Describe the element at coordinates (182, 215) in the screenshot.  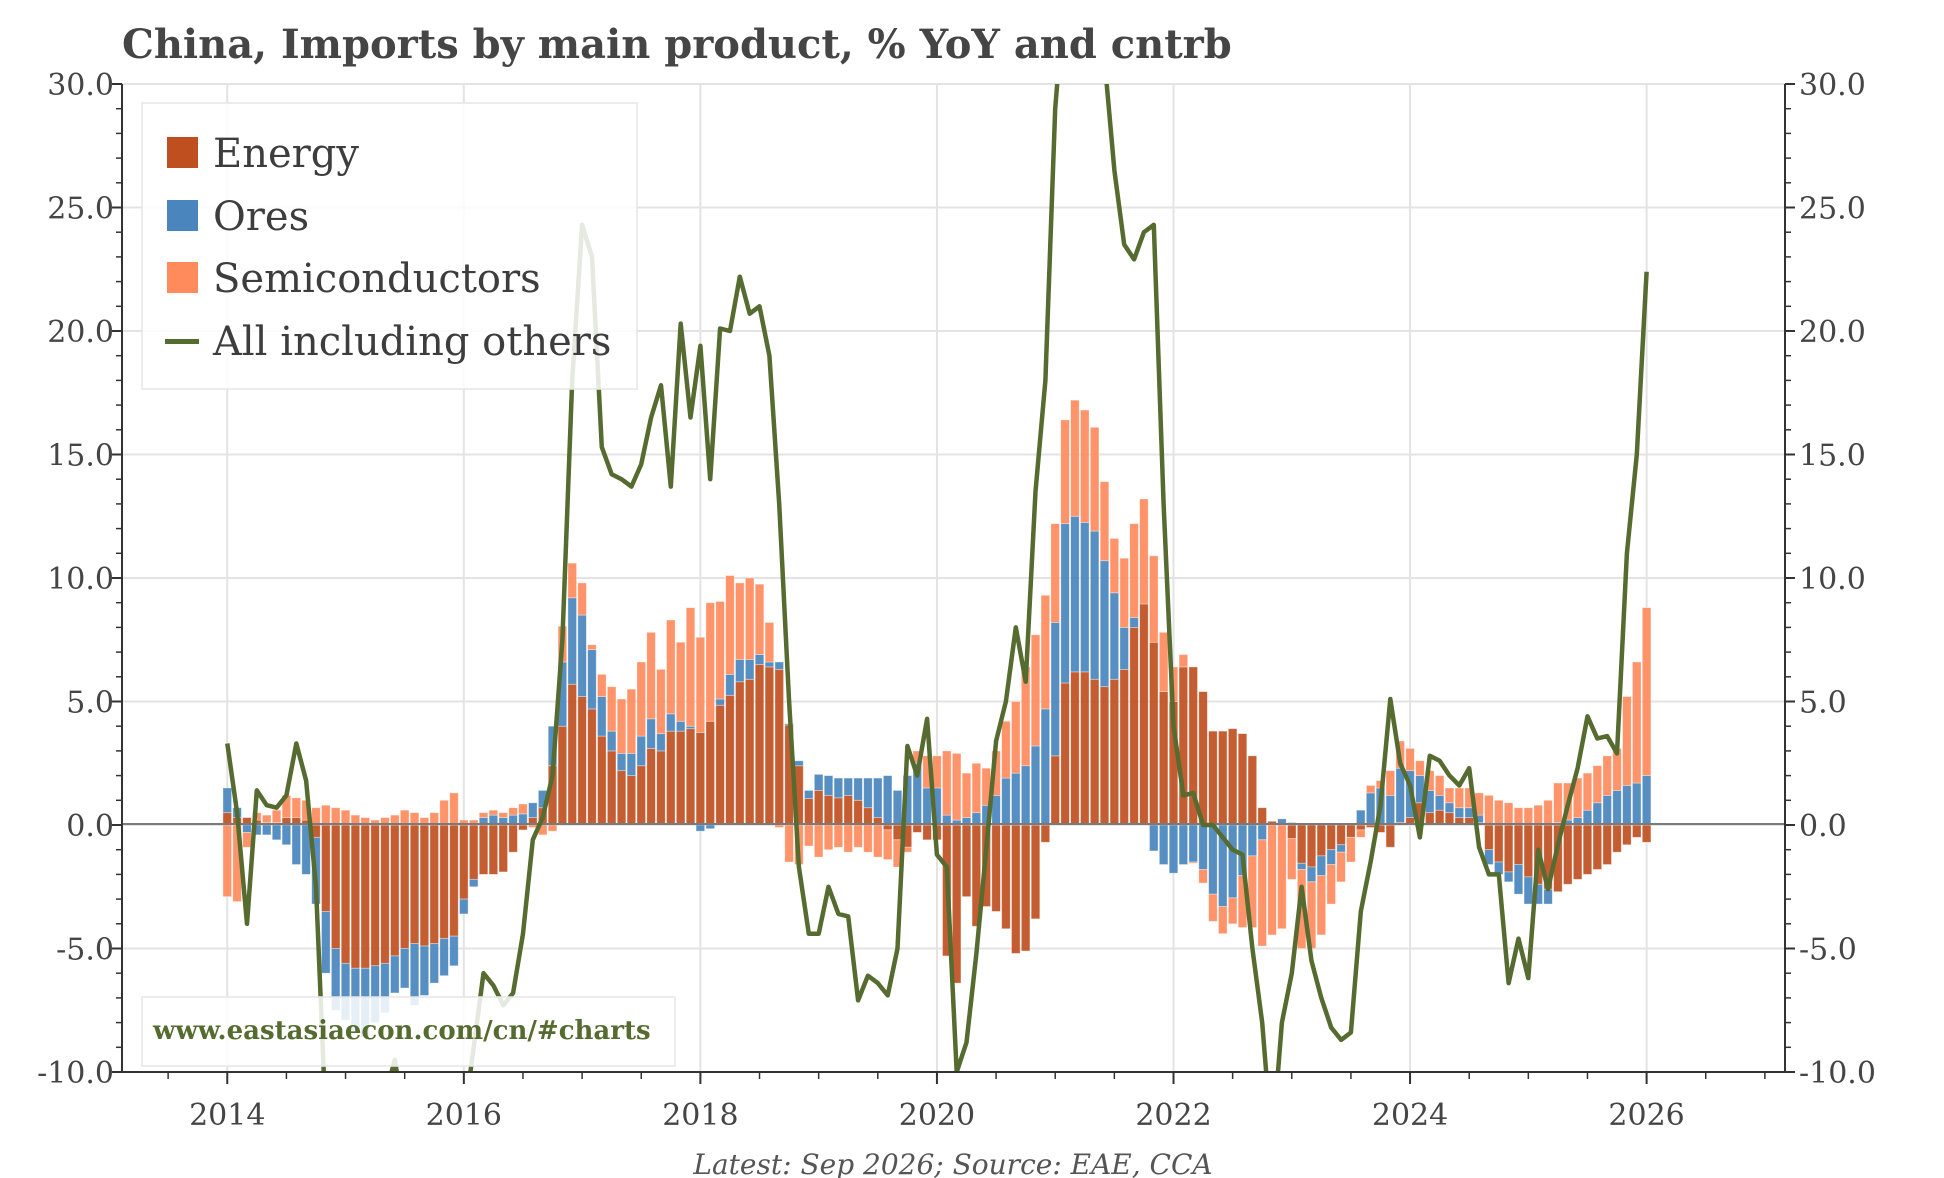
I see `ores-swatch` at that location.